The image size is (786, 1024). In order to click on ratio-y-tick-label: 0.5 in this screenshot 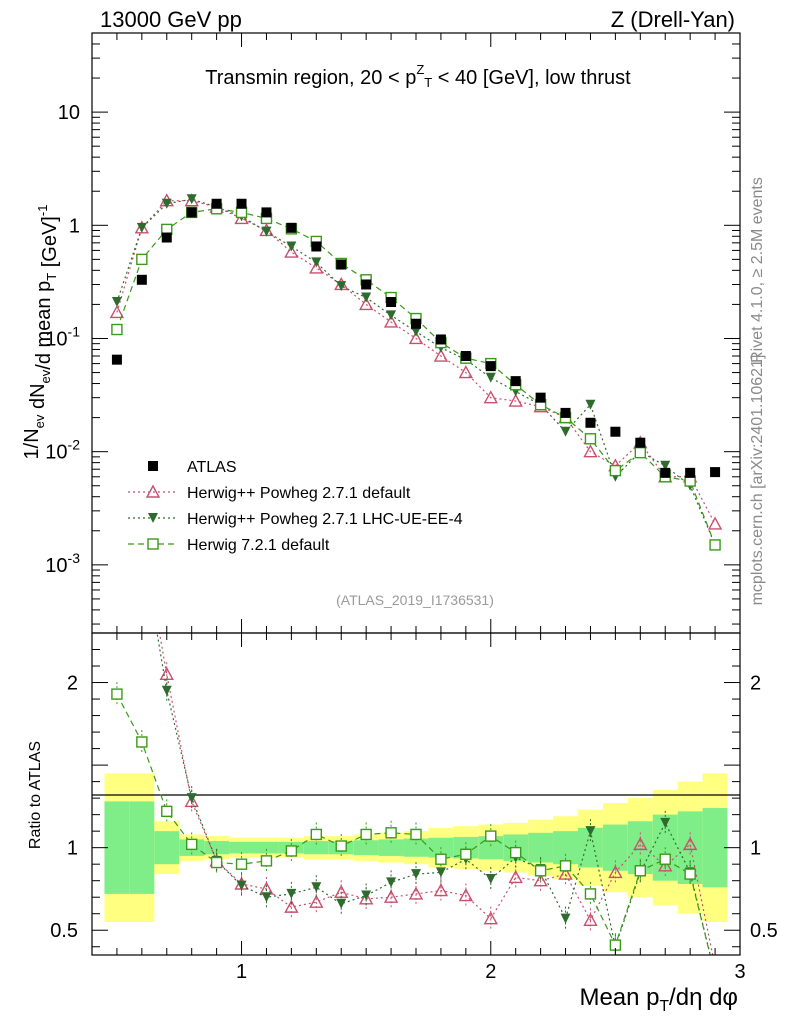, I will do `click(64, 931)`.